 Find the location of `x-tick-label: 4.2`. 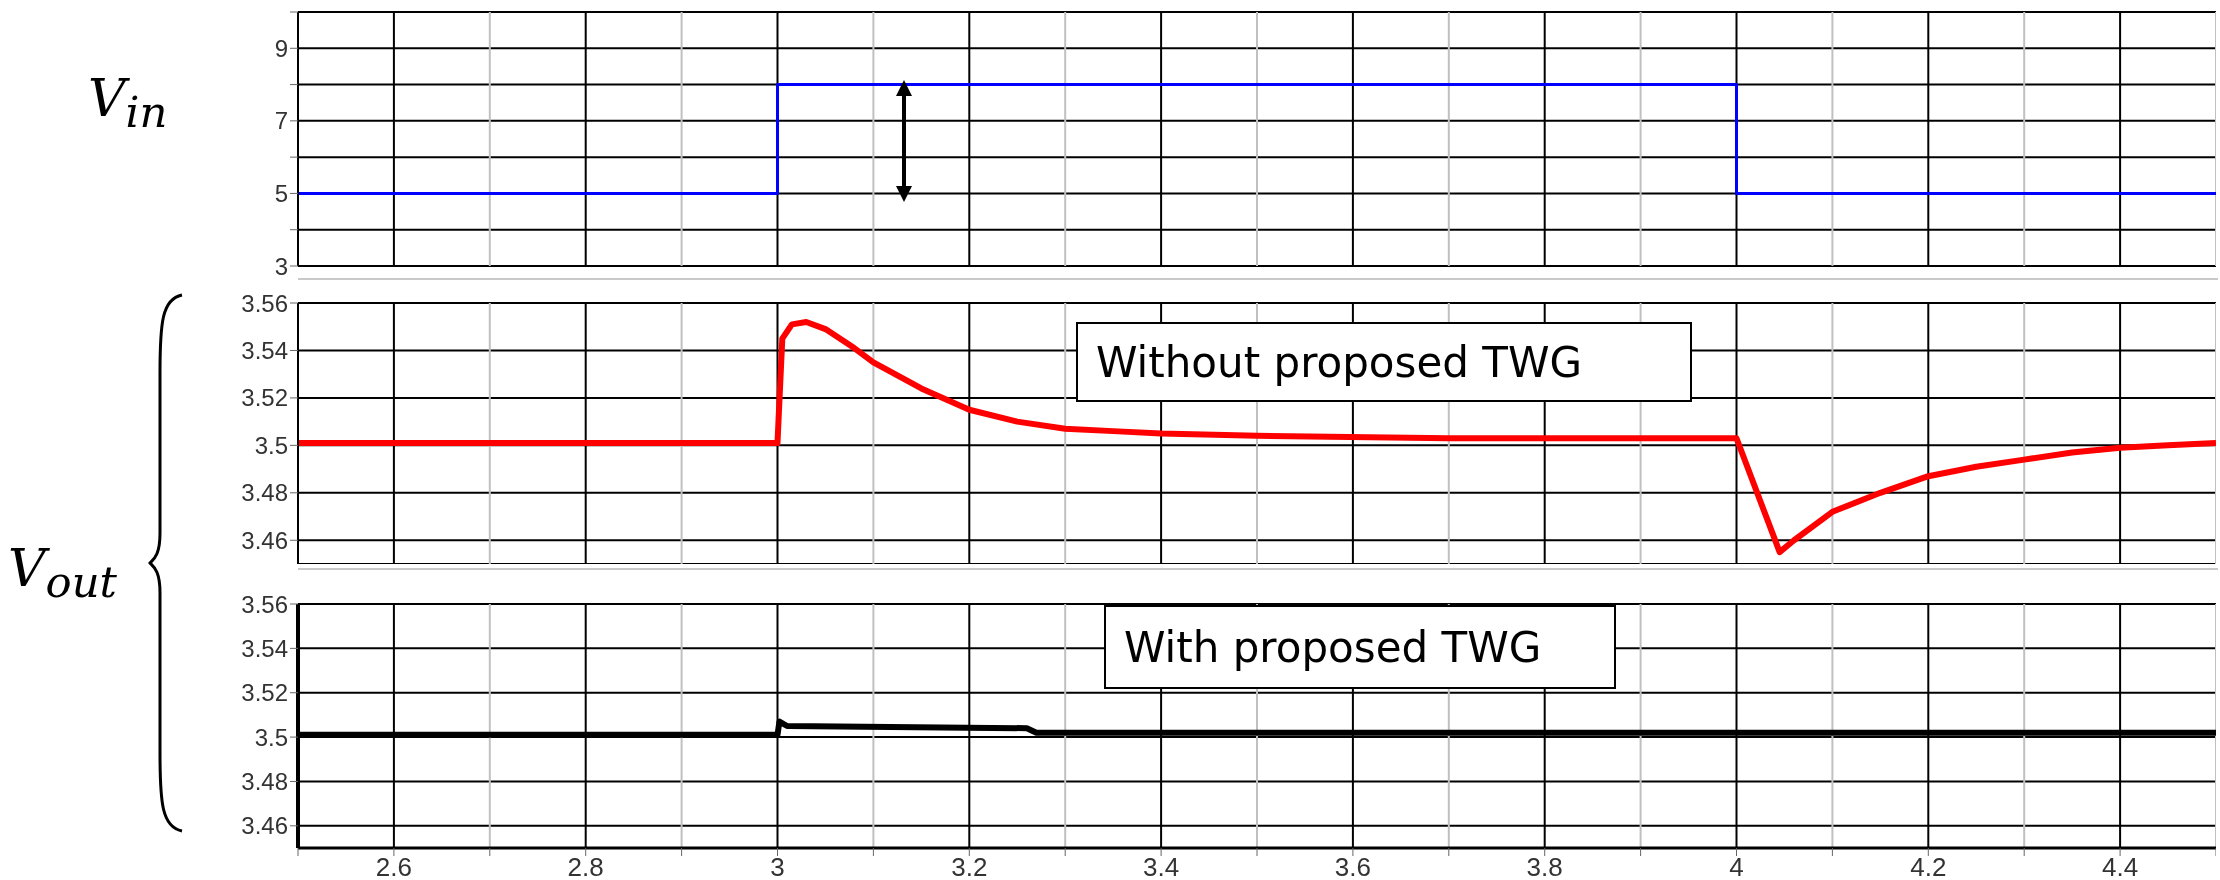

x-tick-label: 4.2 is located at coordinates (1928, 866).